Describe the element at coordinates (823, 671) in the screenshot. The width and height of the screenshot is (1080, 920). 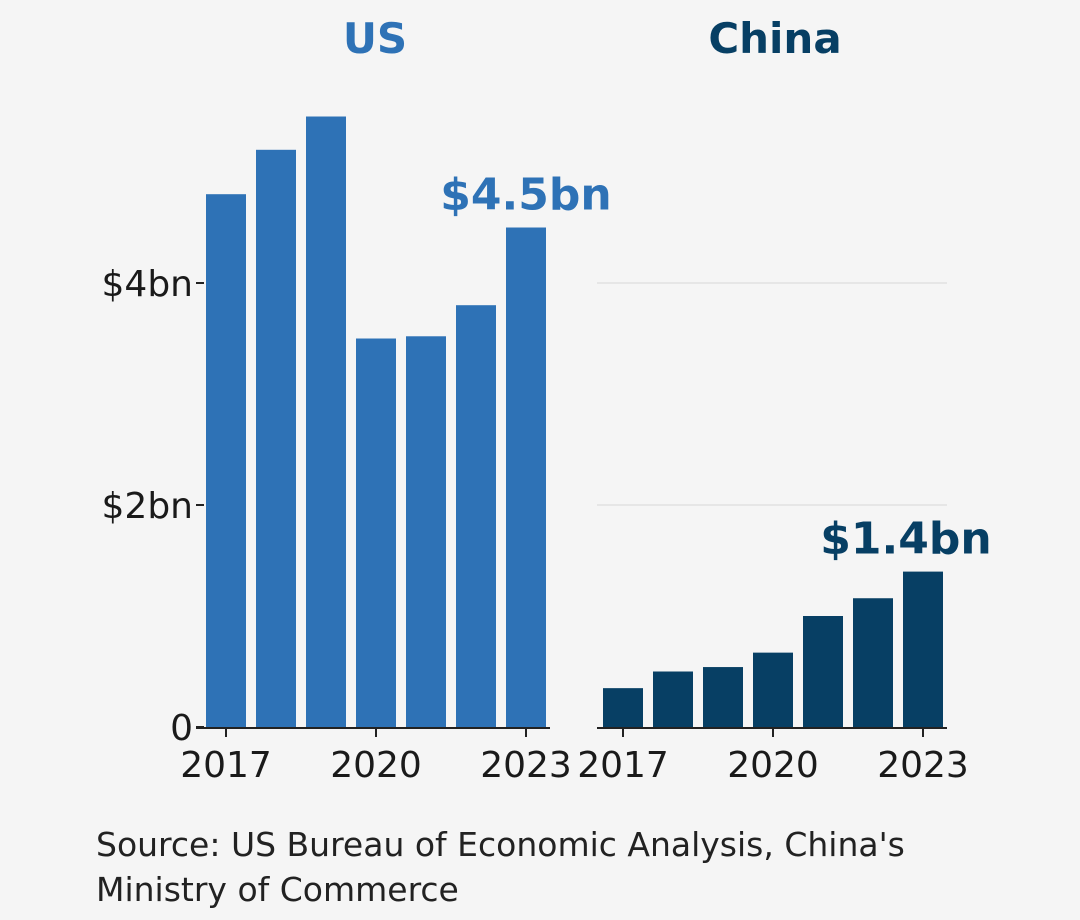
I see `china-bar-2021` at that location.